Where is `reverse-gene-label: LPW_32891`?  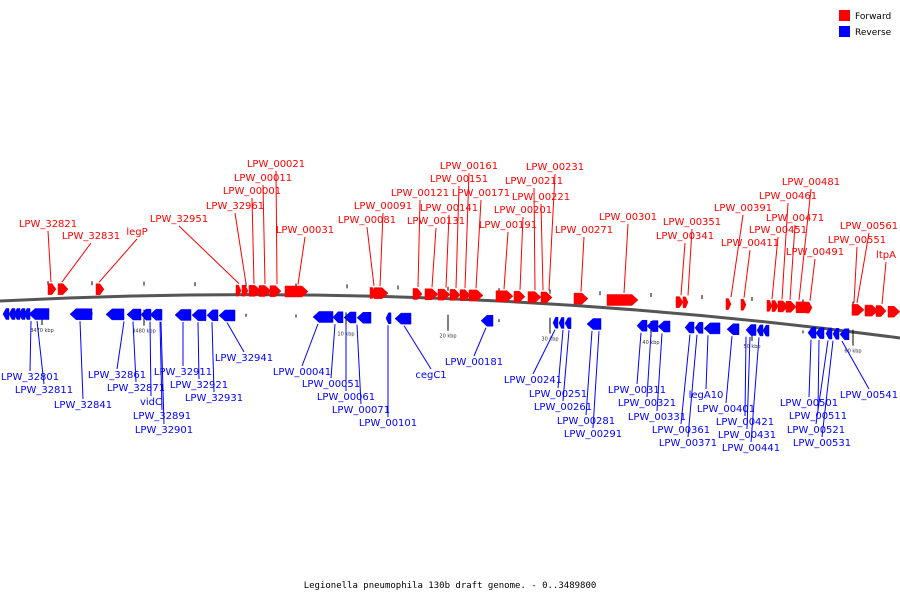 reverse-gene-label: LPW_32891 is located at coordinates (162, 416).